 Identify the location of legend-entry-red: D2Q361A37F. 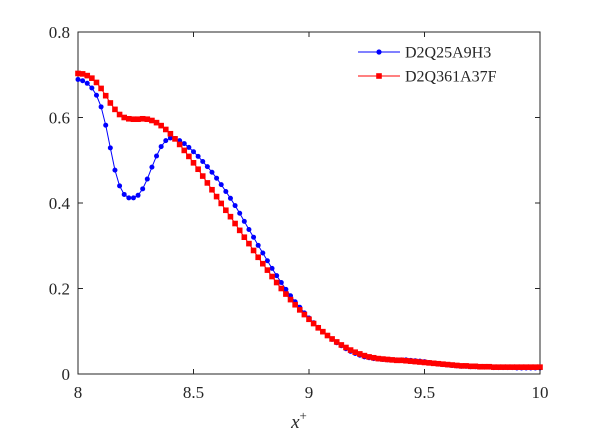
(427, 77).